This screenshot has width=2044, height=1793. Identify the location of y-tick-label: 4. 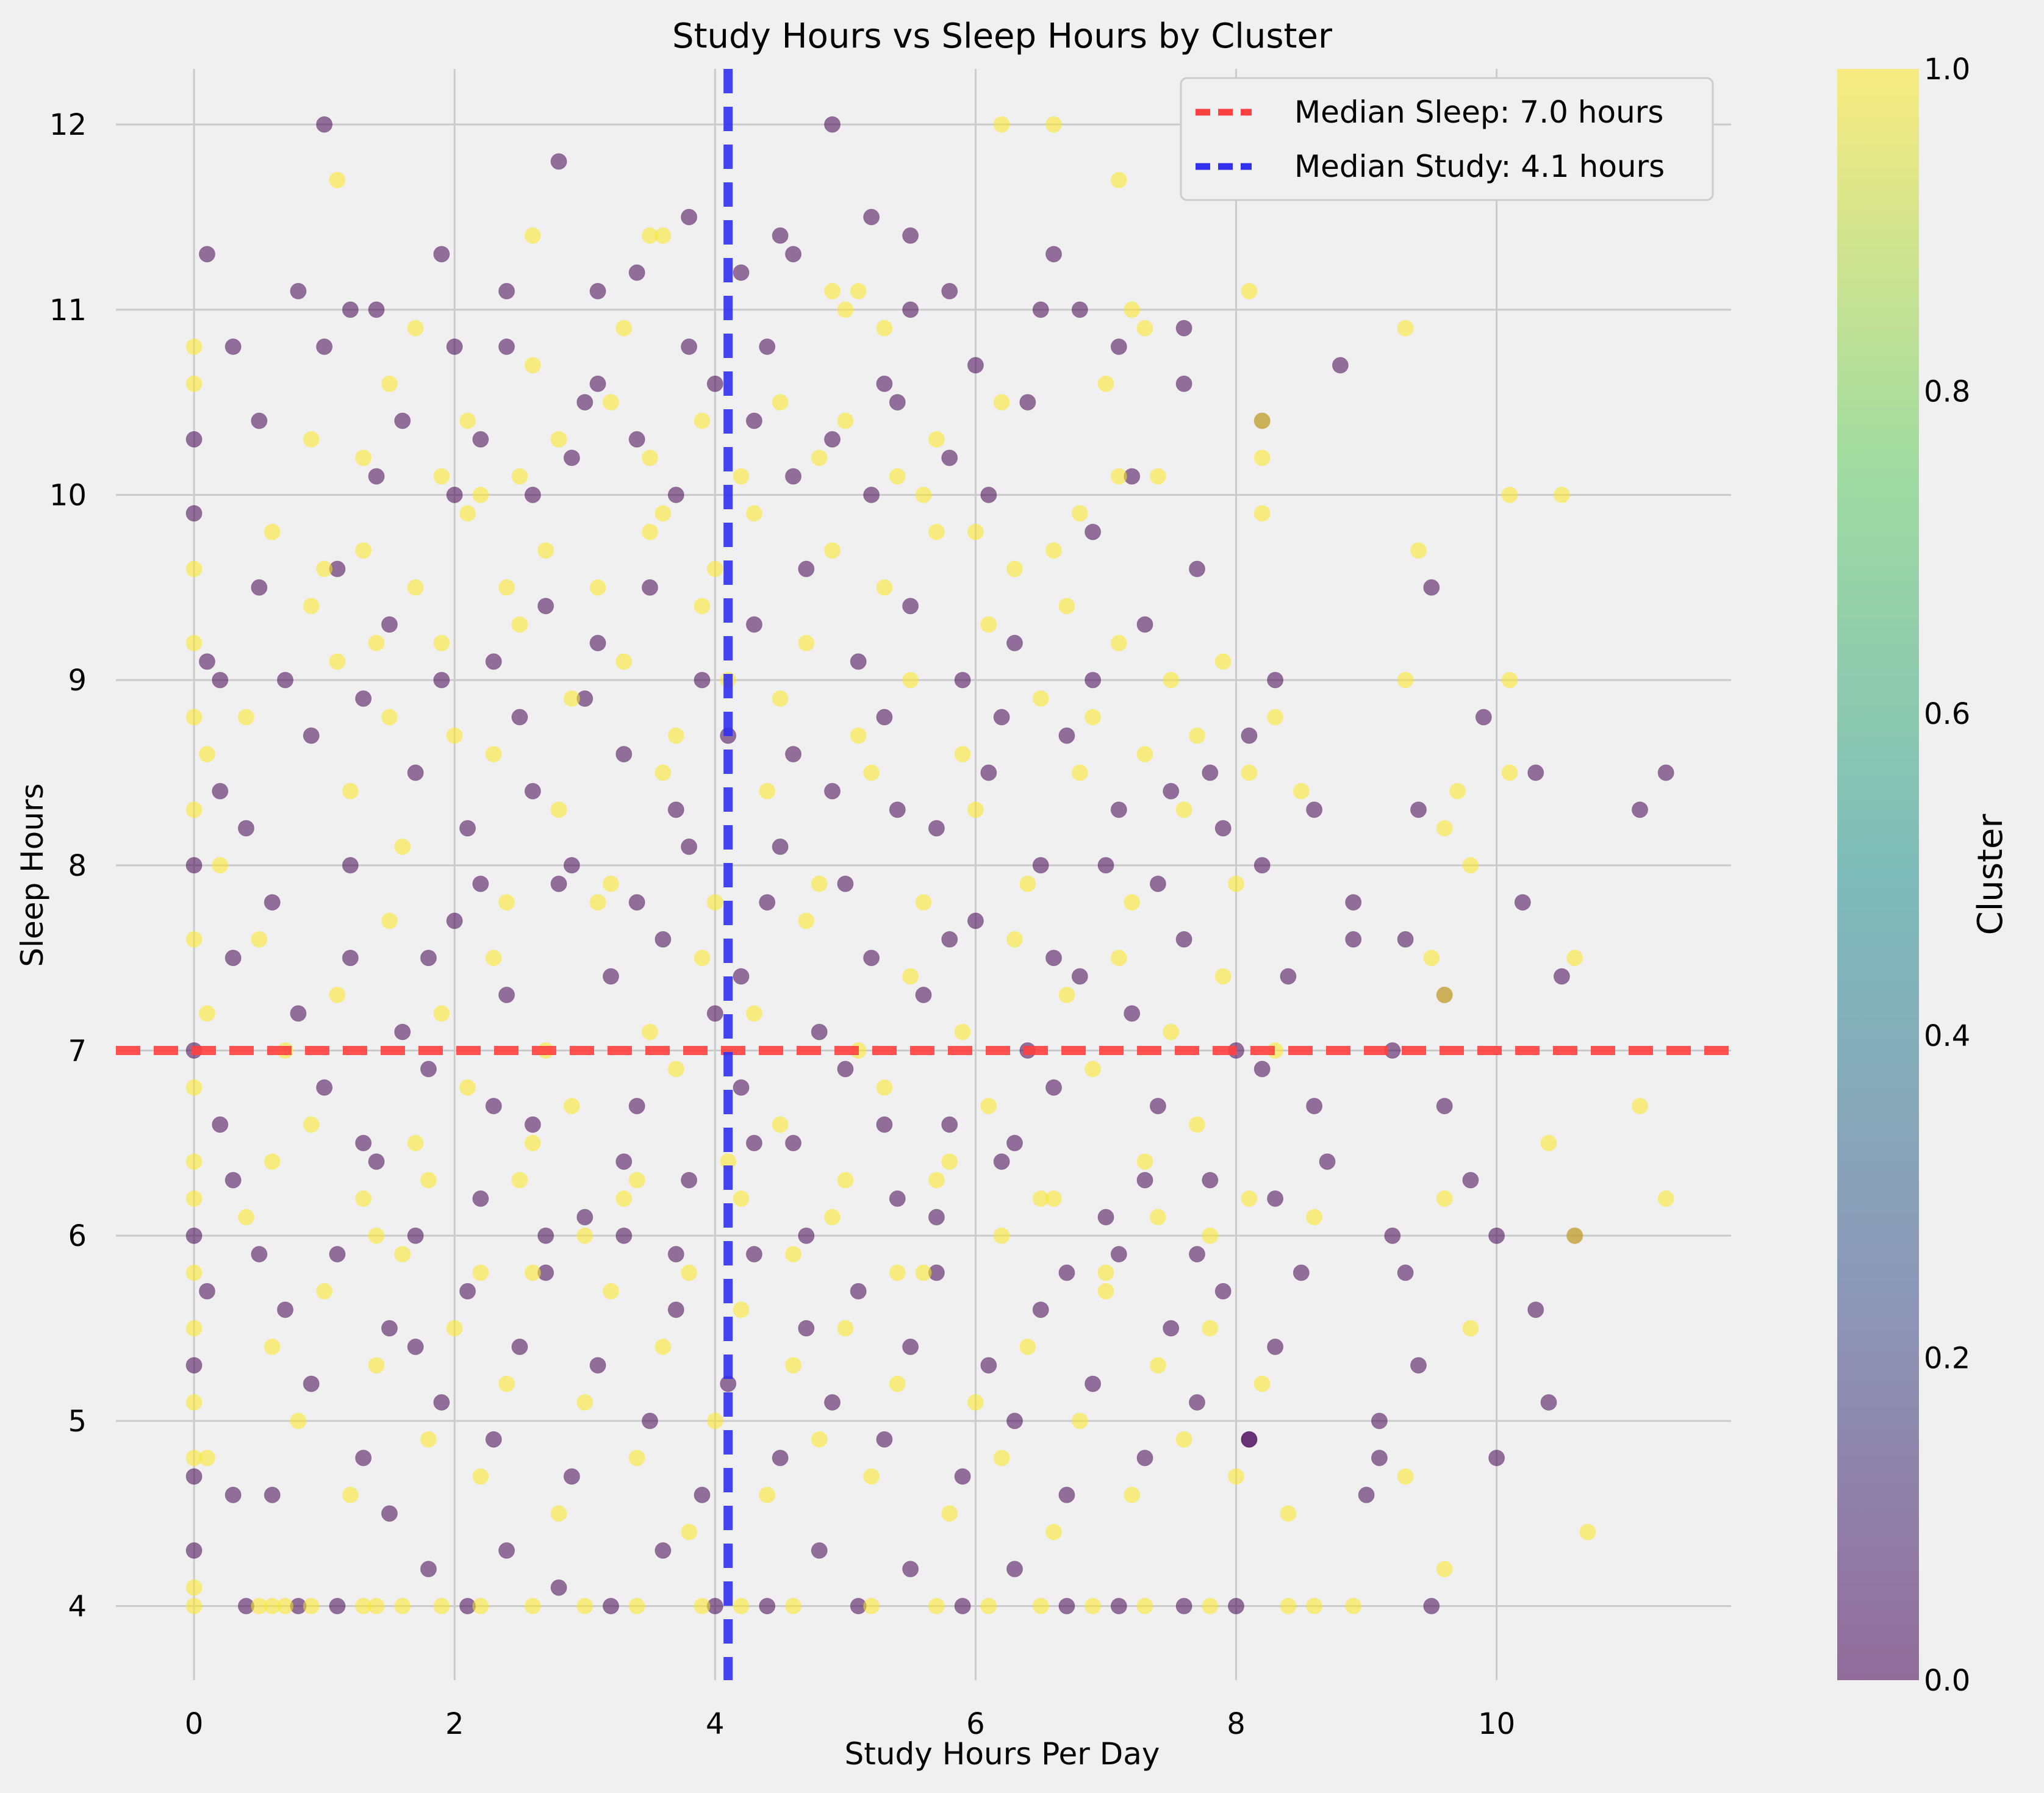
(77, 1607).